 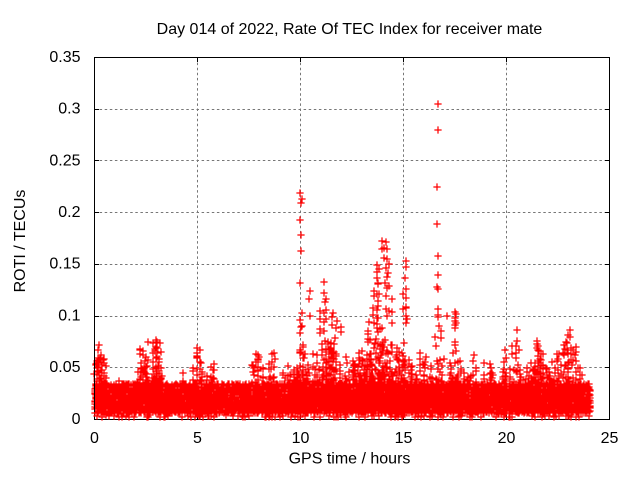 I want to click on svg-text: 20, so click(x=507, y=438).